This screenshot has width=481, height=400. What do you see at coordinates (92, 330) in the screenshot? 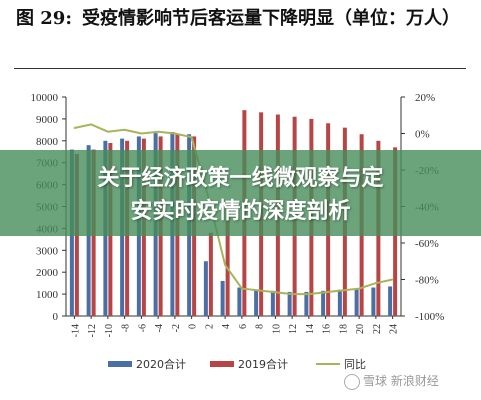
I see `x-tick-label: -12` at bounding box center [92, 330].